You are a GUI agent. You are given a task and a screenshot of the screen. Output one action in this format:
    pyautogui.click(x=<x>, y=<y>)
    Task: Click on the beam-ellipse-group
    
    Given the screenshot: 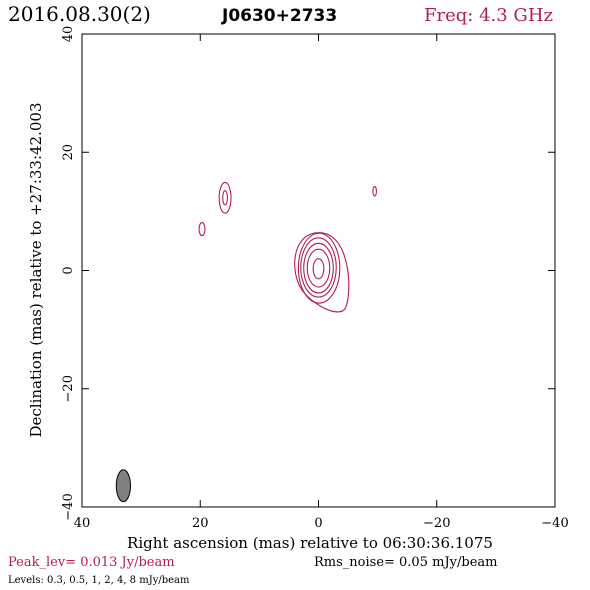 What is the action you would take?
    pyautogui.click(x=123, y=486)
    